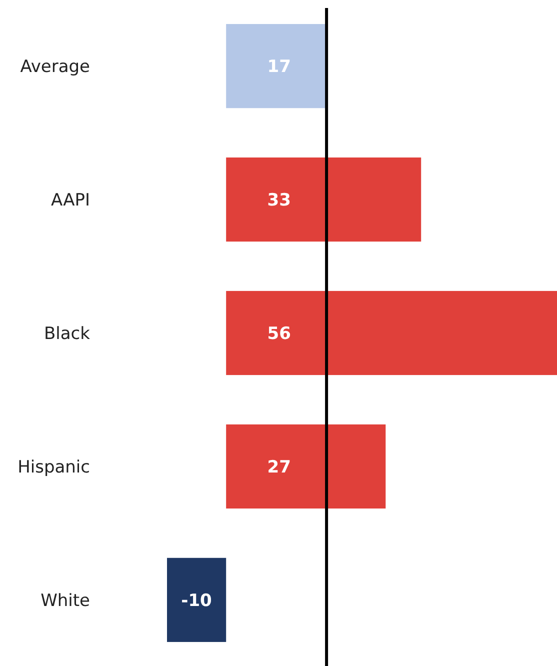 Image resolution: width=557 pixels, height=666 pixels. Describe the element at coordinates (54, 467) in the screenshot. I see `y-tick-label: Hispanic` at that location.